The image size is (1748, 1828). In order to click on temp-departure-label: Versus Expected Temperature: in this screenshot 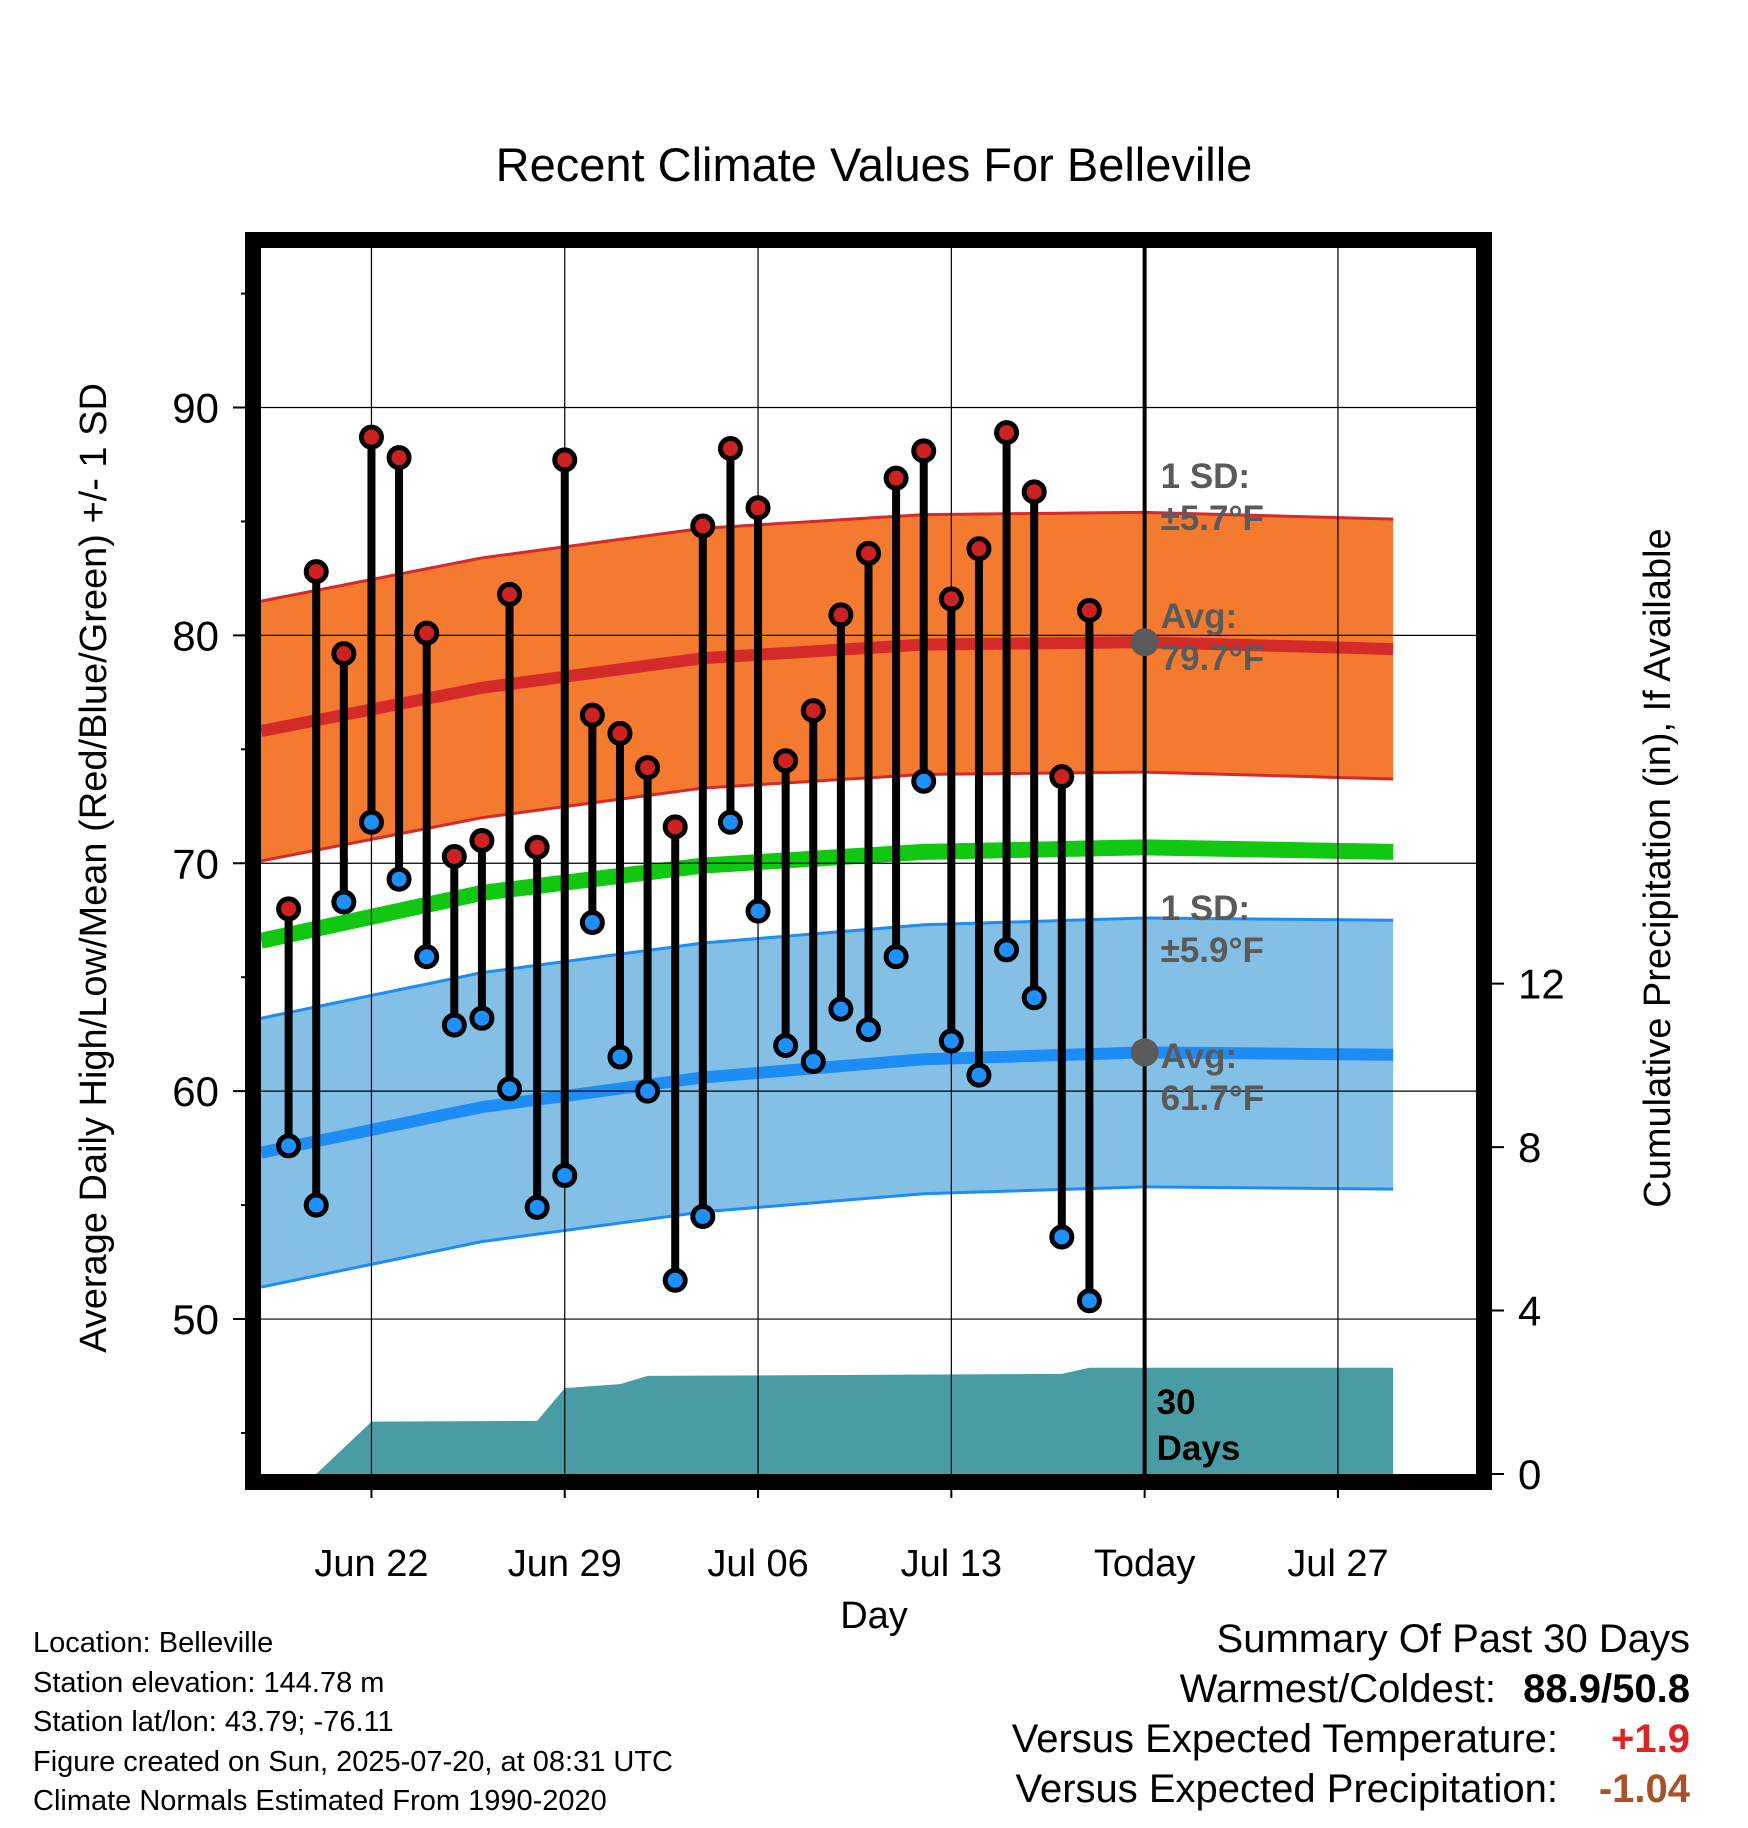, I will do `click(1284, 1739)`.